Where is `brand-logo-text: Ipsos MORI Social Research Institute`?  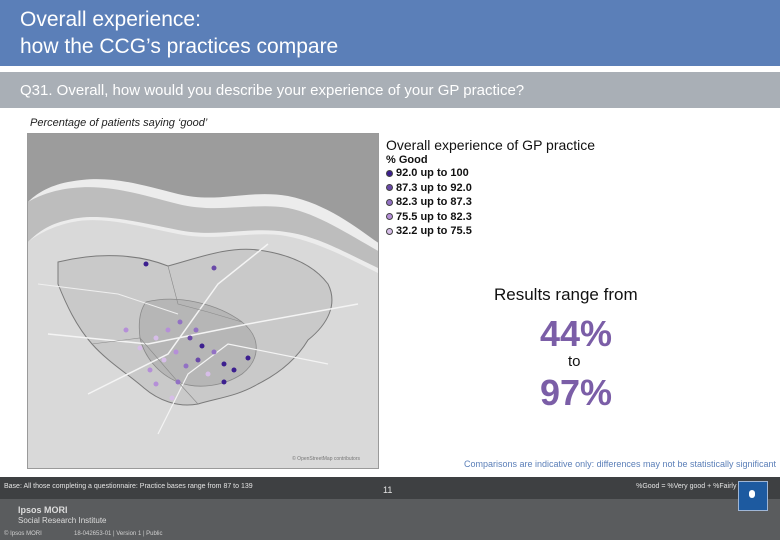 brand-logo-text: Ipsos MORI Social Research Institute is located at coordinates (62, 515).